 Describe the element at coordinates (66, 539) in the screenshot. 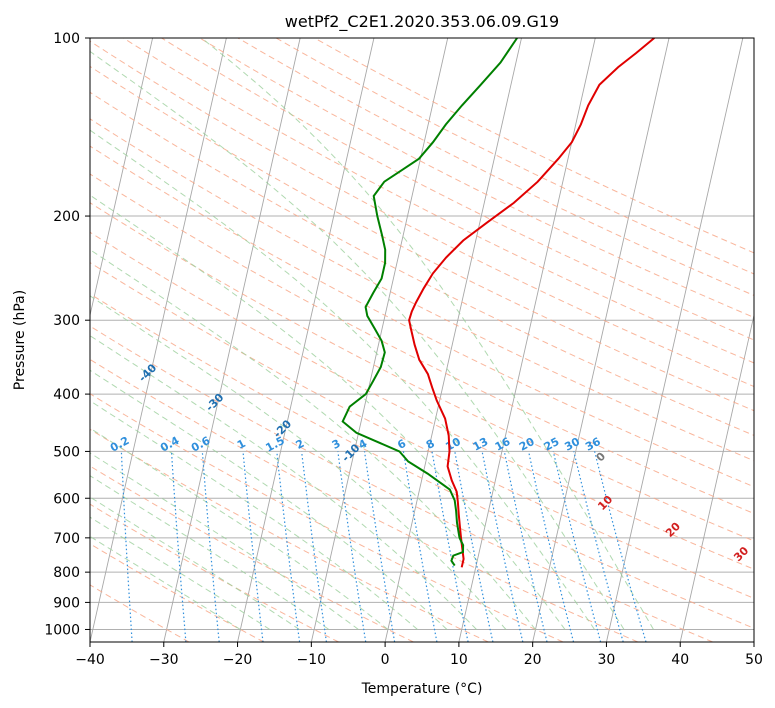

I see `y-tick-label: 700` at that location.